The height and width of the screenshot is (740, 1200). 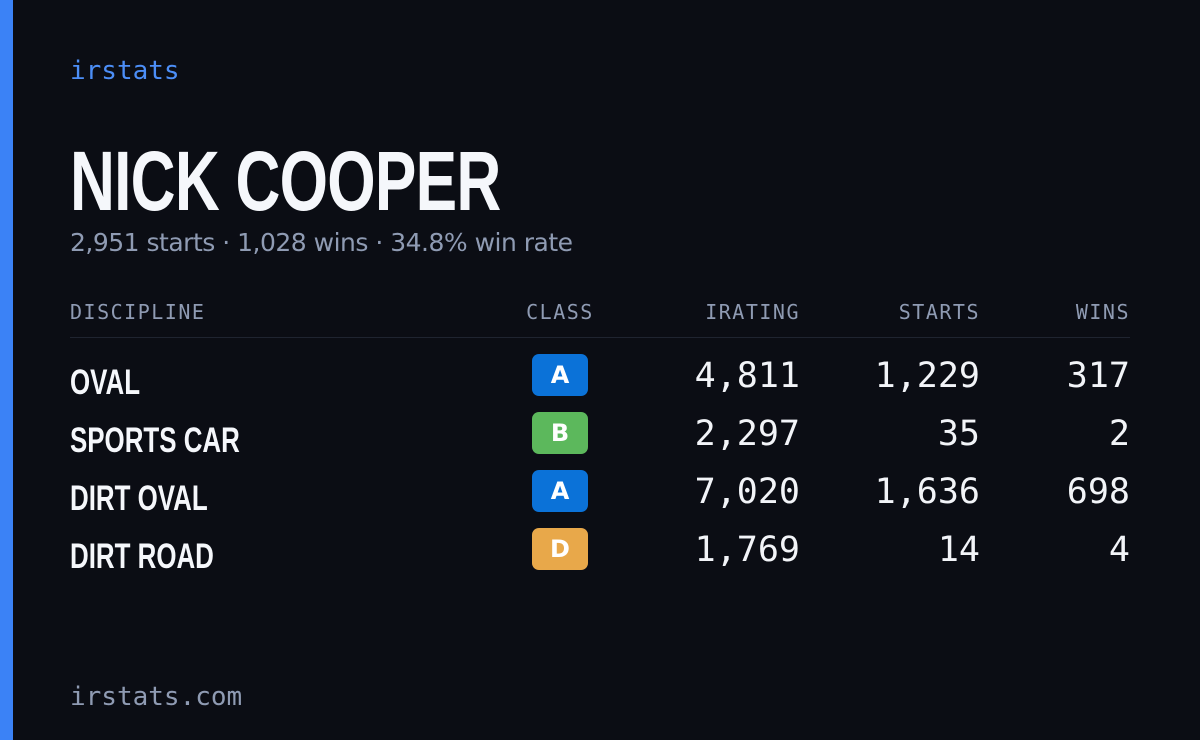 What do you see at coordinates (560, 549) in the screenshot?
I see `class-badge: D` at bounding box center [560, 549].